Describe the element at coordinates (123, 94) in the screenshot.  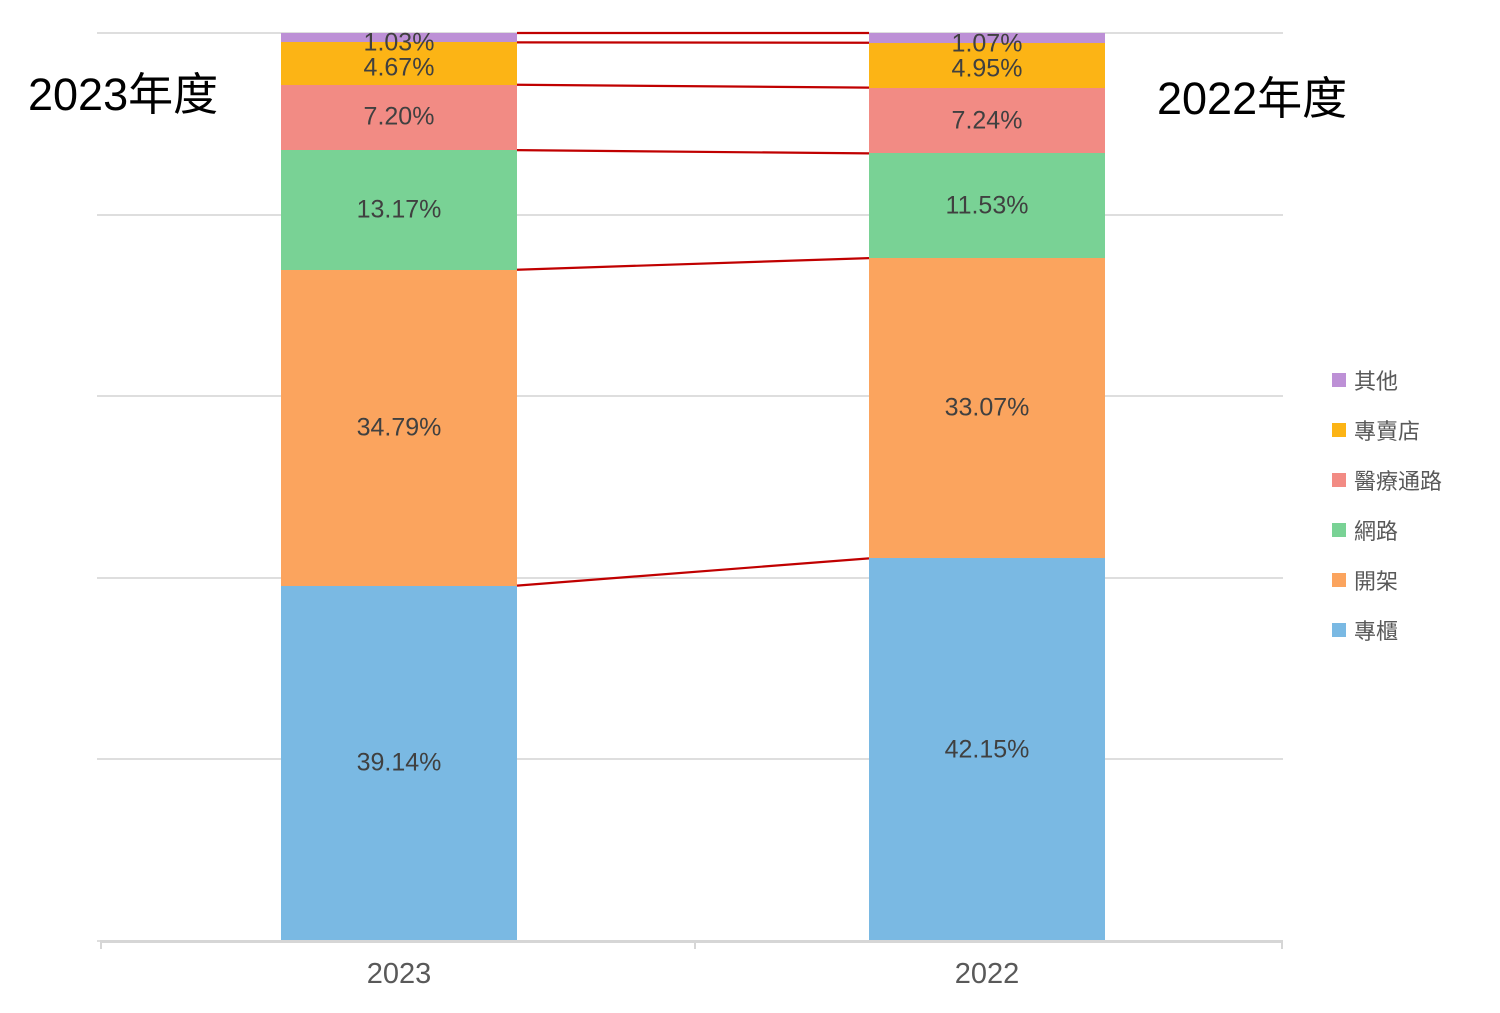
I see `left-year-title: 2023年度` at that location.